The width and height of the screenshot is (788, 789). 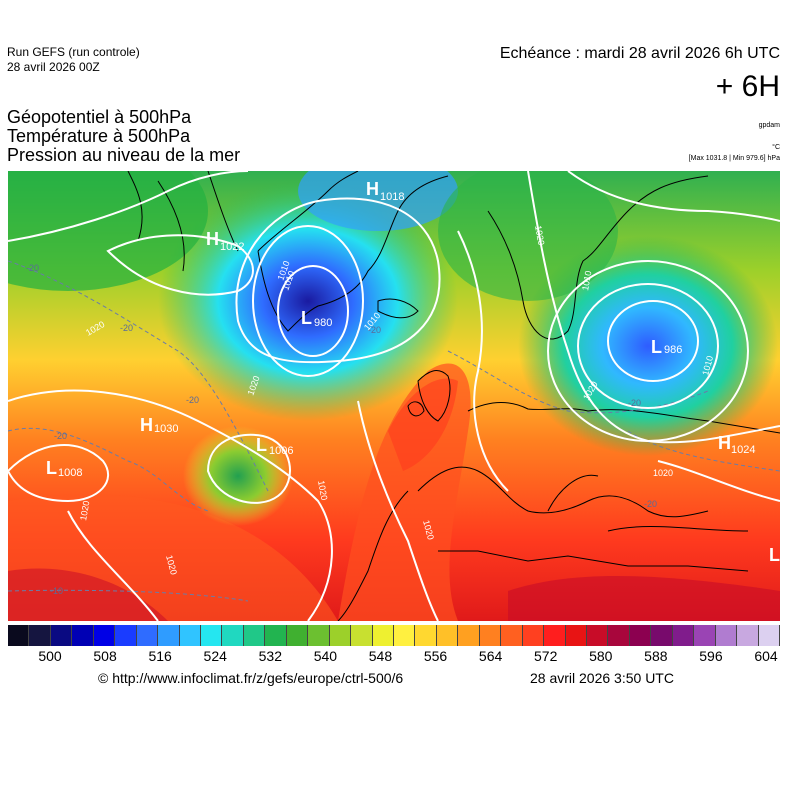 I want to click on color-scale-label: 524, so click(x=215, y=656).